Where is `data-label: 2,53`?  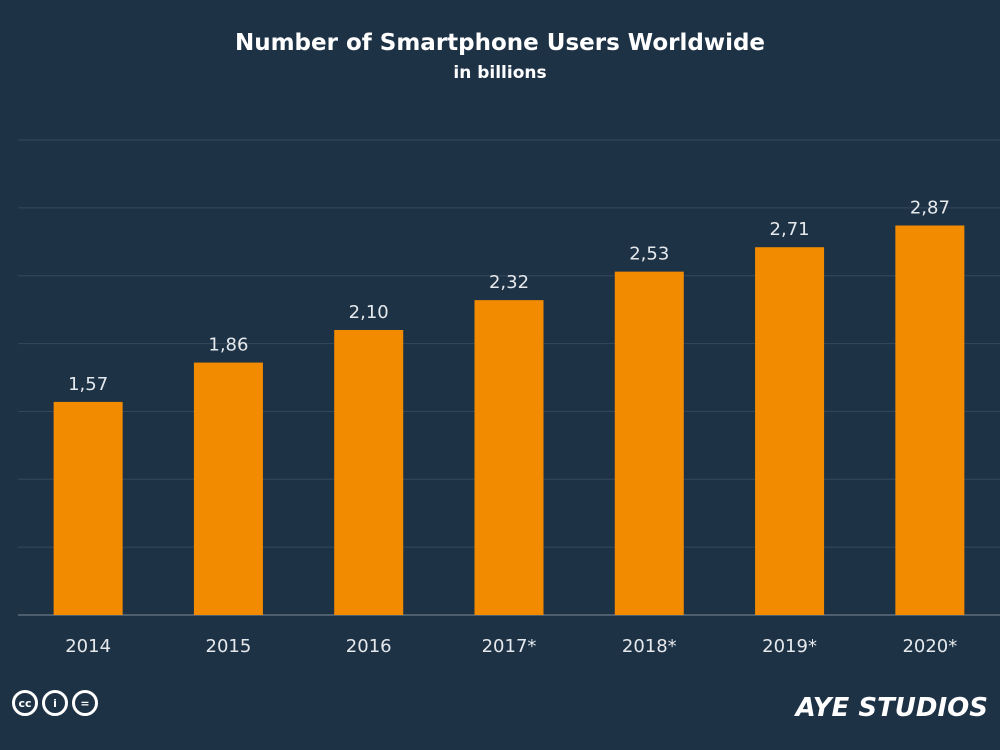
data-label: 2,53 is located at coordinates (649, 254).